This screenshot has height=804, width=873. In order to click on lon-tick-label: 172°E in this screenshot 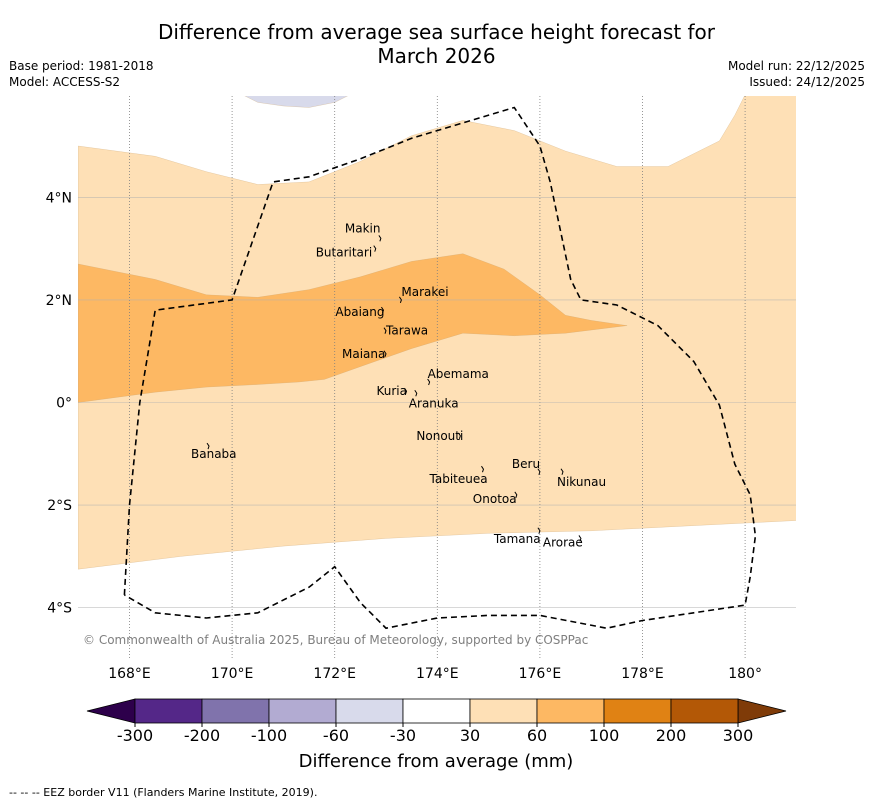, I will do `click(334, 674)`.